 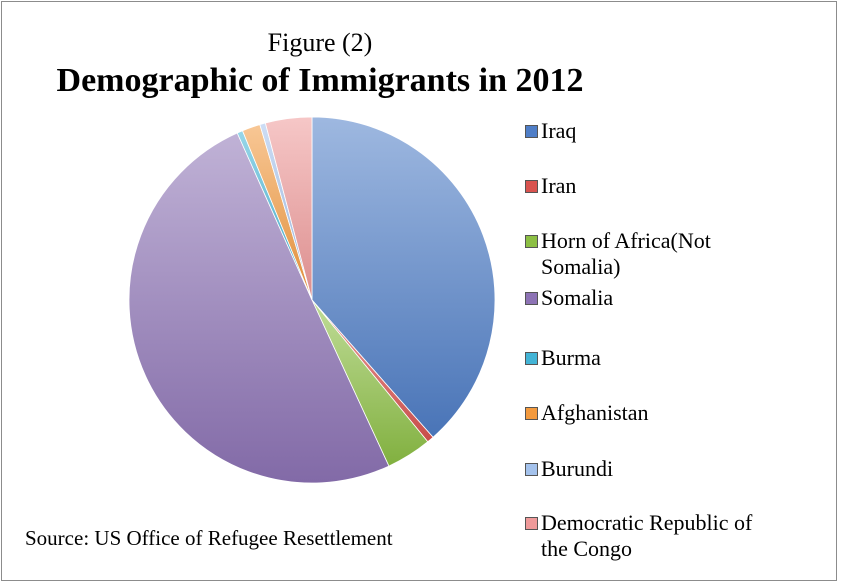 I want to click on legend-item-democratic-republic-of-the-congo: Democratic Republic of the Congo, so click(x=675, y=536).